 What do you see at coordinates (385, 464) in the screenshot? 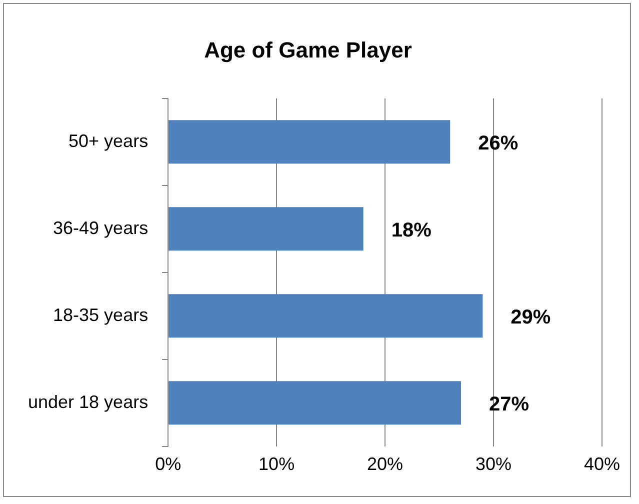
I see `x-tick-label: 20%` at bounding box center [385, 464].